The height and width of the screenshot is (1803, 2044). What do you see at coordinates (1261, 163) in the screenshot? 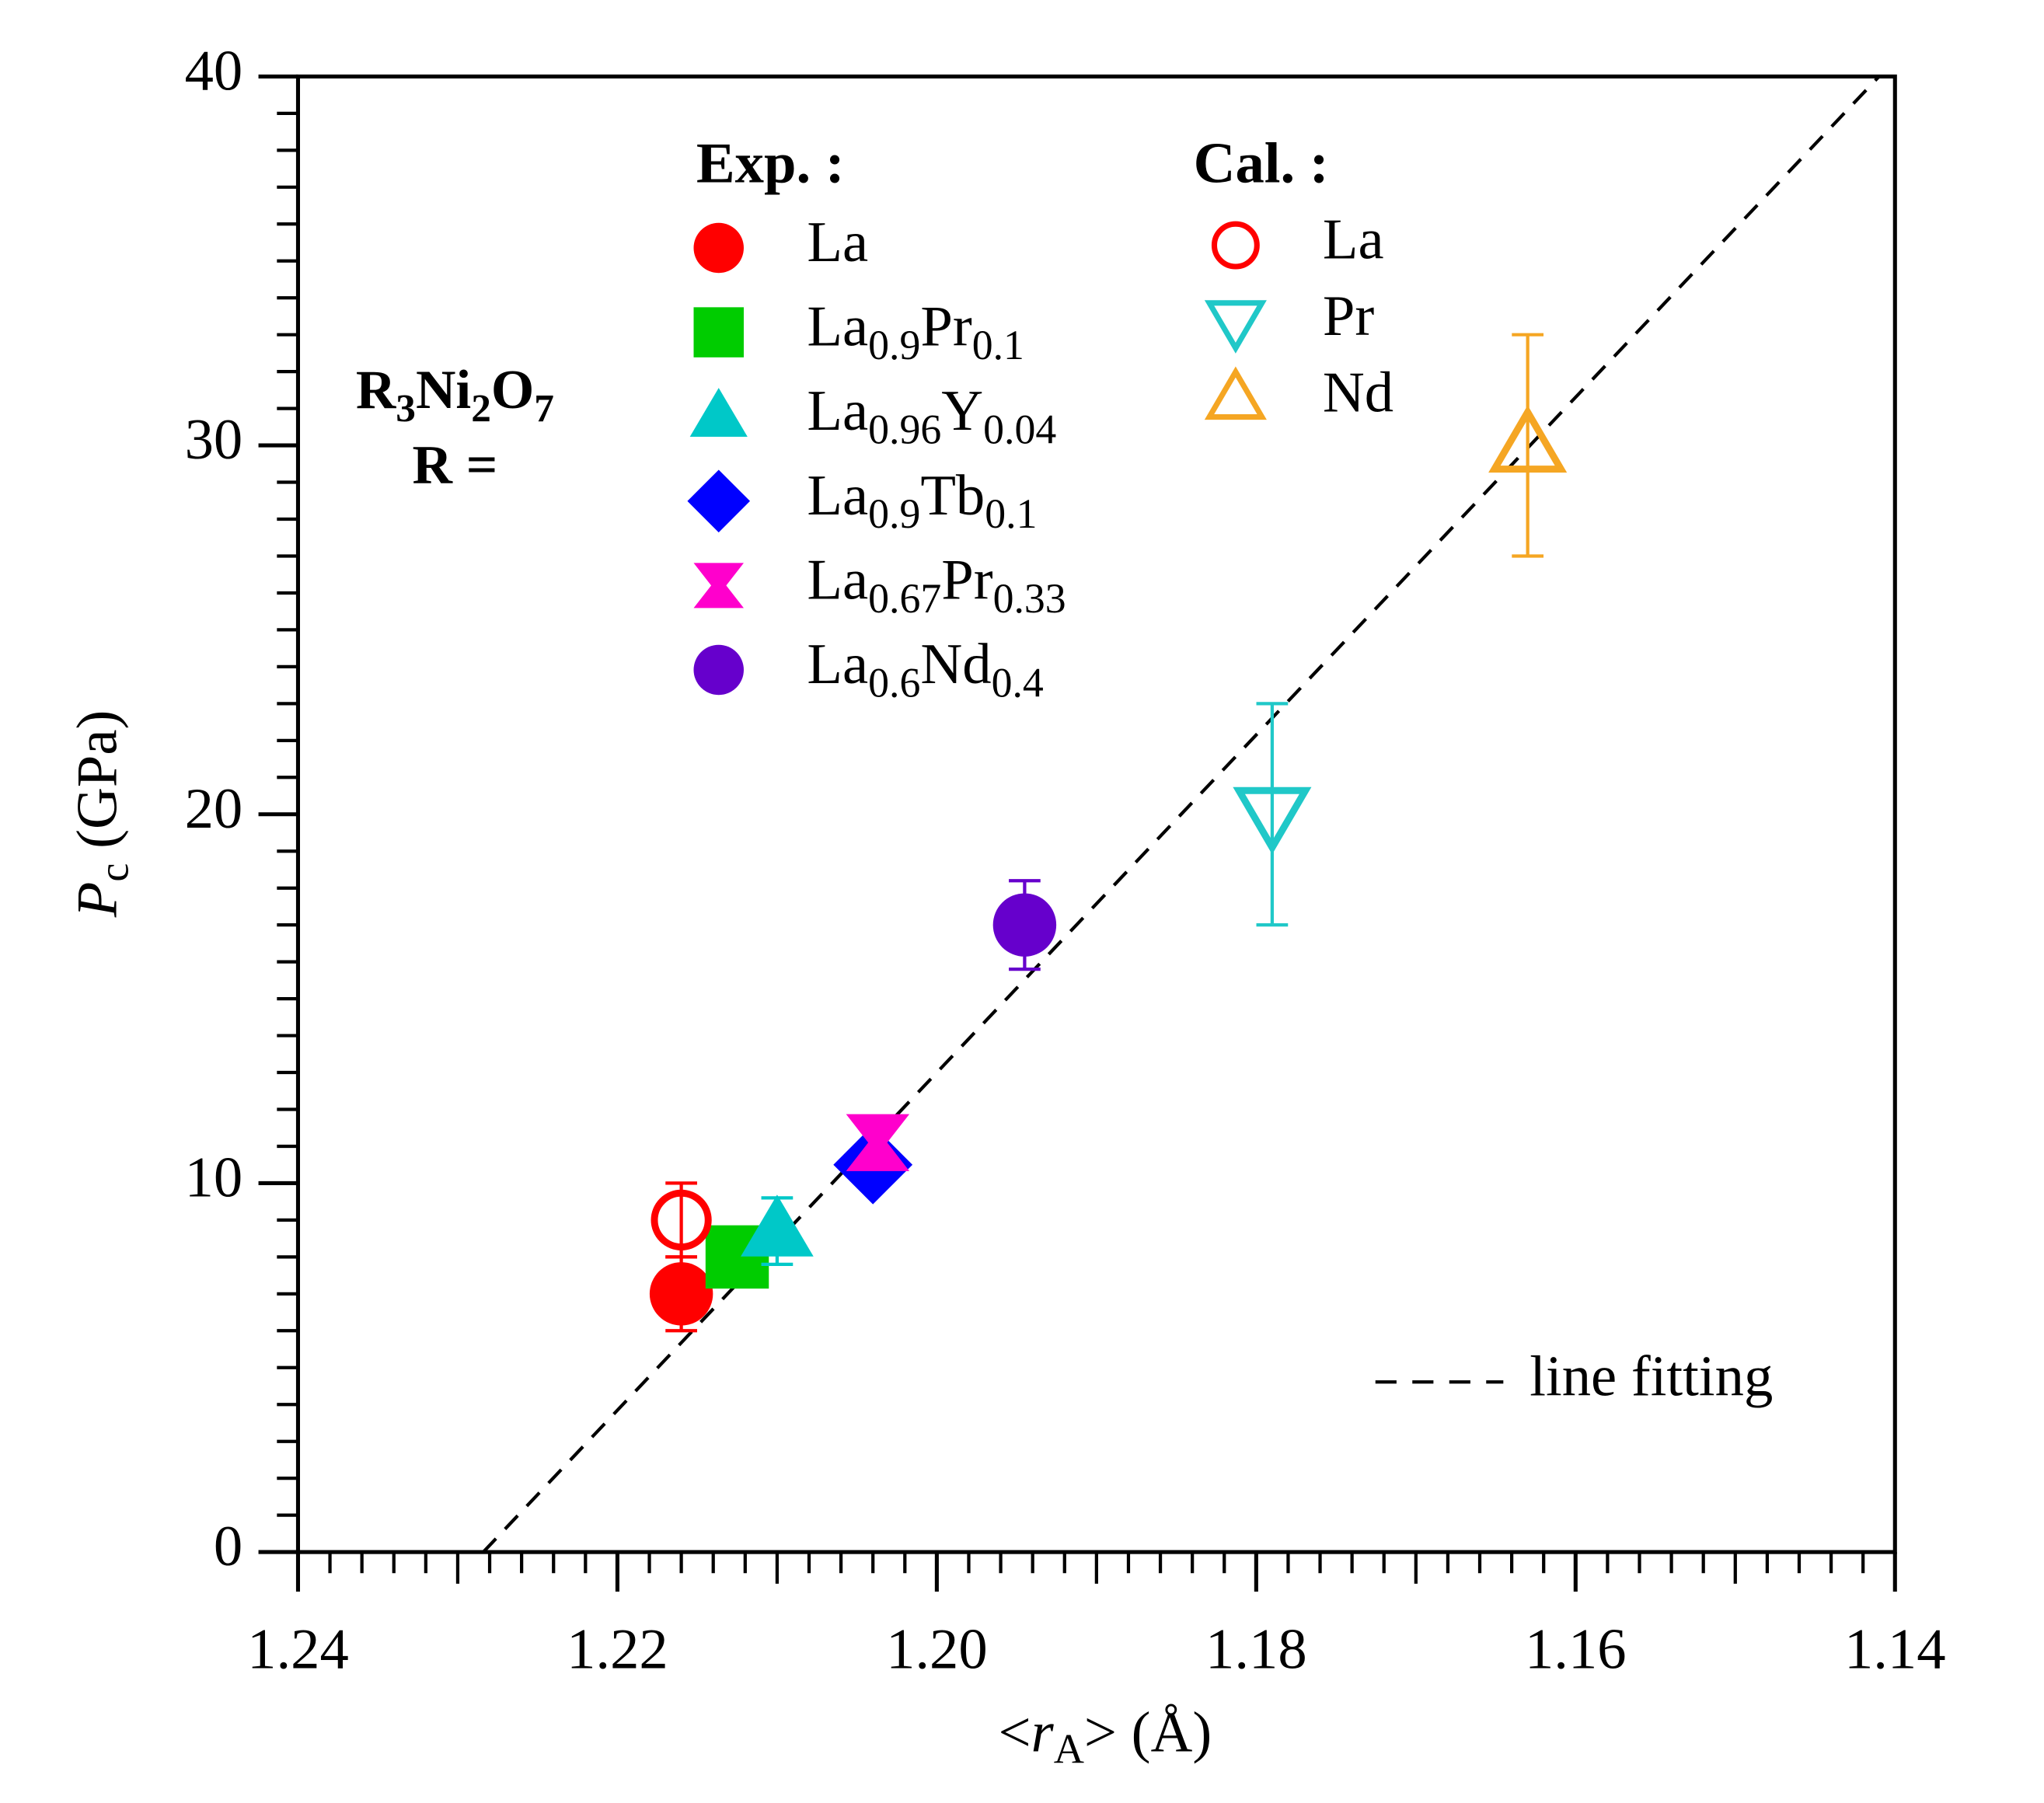
I see `legend-group-title: Cal. :` at bounding box center [1261, 163].